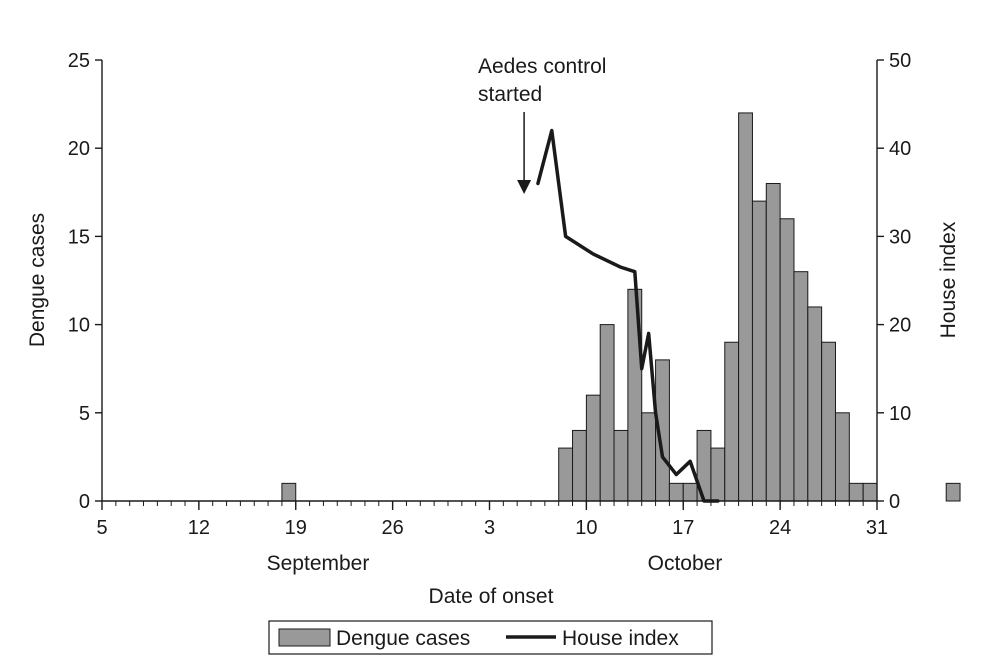 This screenshot has width=1000, height=666. Describe the element at coordinates (900, 149) in the screenshot. I see `y2-tick-label: 40` at that location.